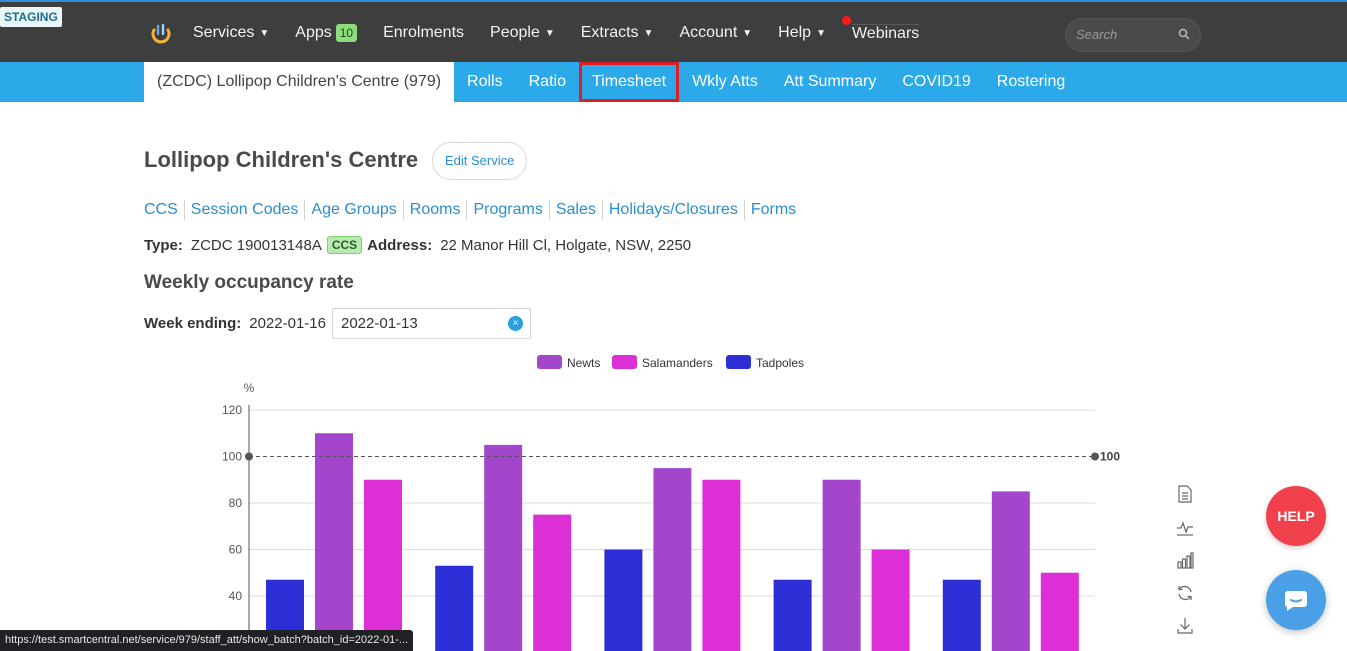 Image resolution: width=1347 pixels, height=651 pixels. I want to click on tab-rostering: Rostering, so click(1031, 81).